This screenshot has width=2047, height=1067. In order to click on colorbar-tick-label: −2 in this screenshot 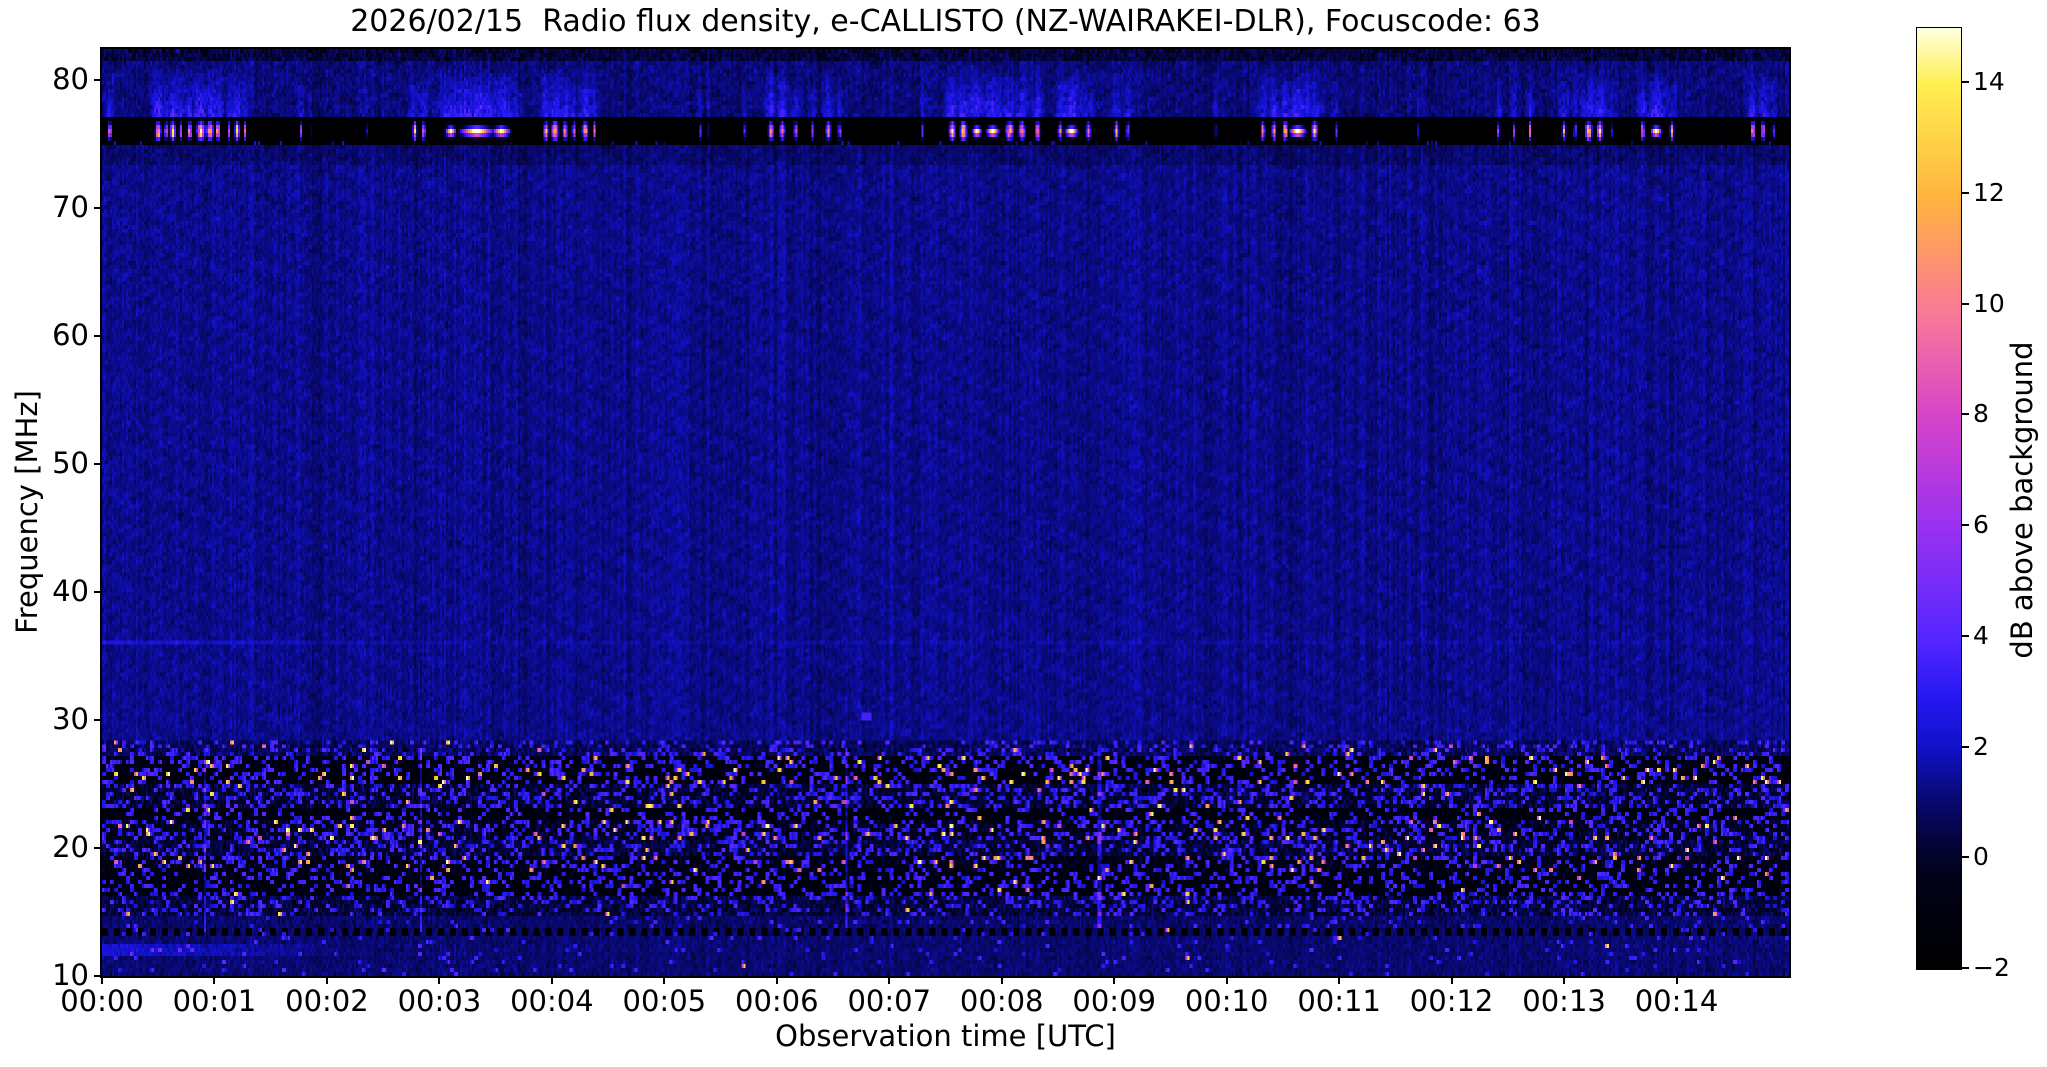, I will do `click(1991, 967)`.